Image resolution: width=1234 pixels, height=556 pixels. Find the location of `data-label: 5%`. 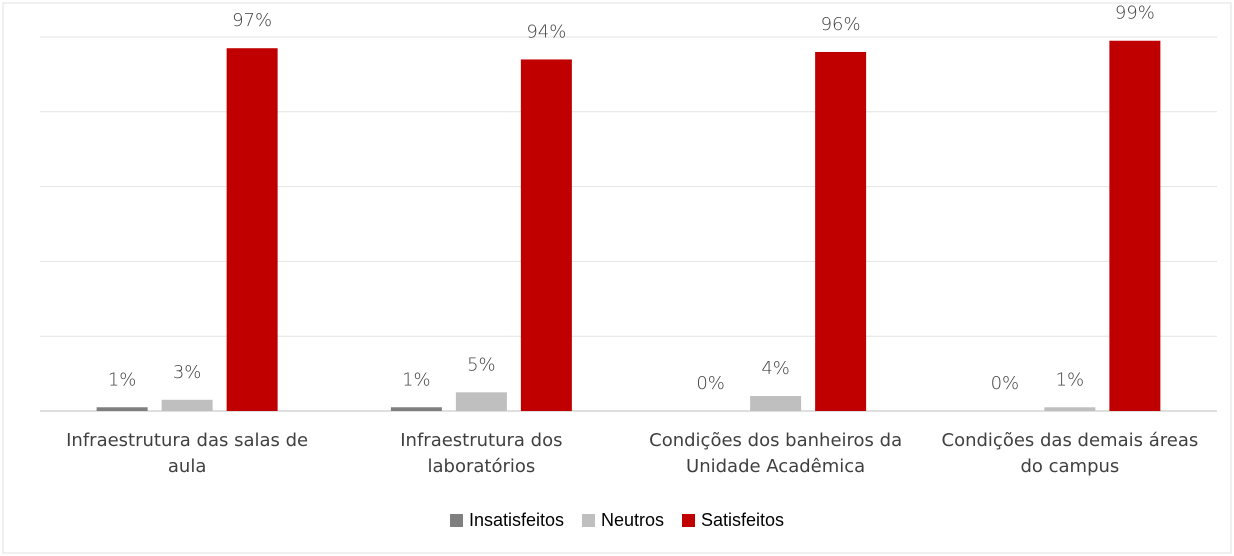

data-label: 5% is located at coordinates (481, 364).